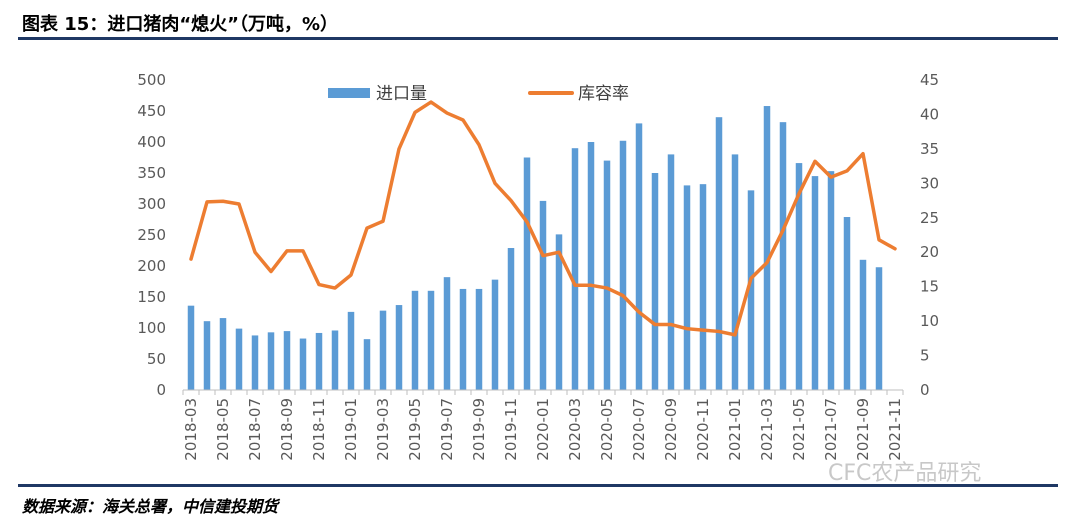  Describe the element at coordinates (543, 429) in the screenshot. I see `x-tick-label: 2020-01` at that location.